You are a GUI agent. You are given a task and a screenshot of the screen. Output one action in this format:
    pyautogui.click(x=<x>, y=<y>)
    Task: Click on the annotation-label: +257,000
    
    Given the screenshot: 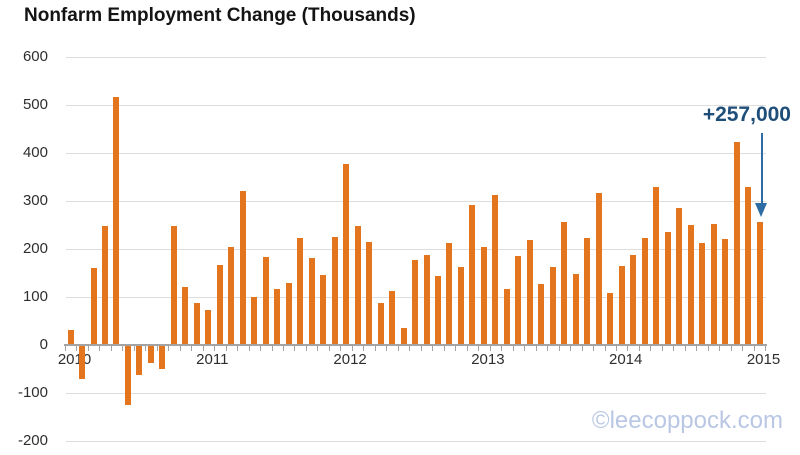 What is the action you would take?
    pyautogui.click(x=746, y=114)
    